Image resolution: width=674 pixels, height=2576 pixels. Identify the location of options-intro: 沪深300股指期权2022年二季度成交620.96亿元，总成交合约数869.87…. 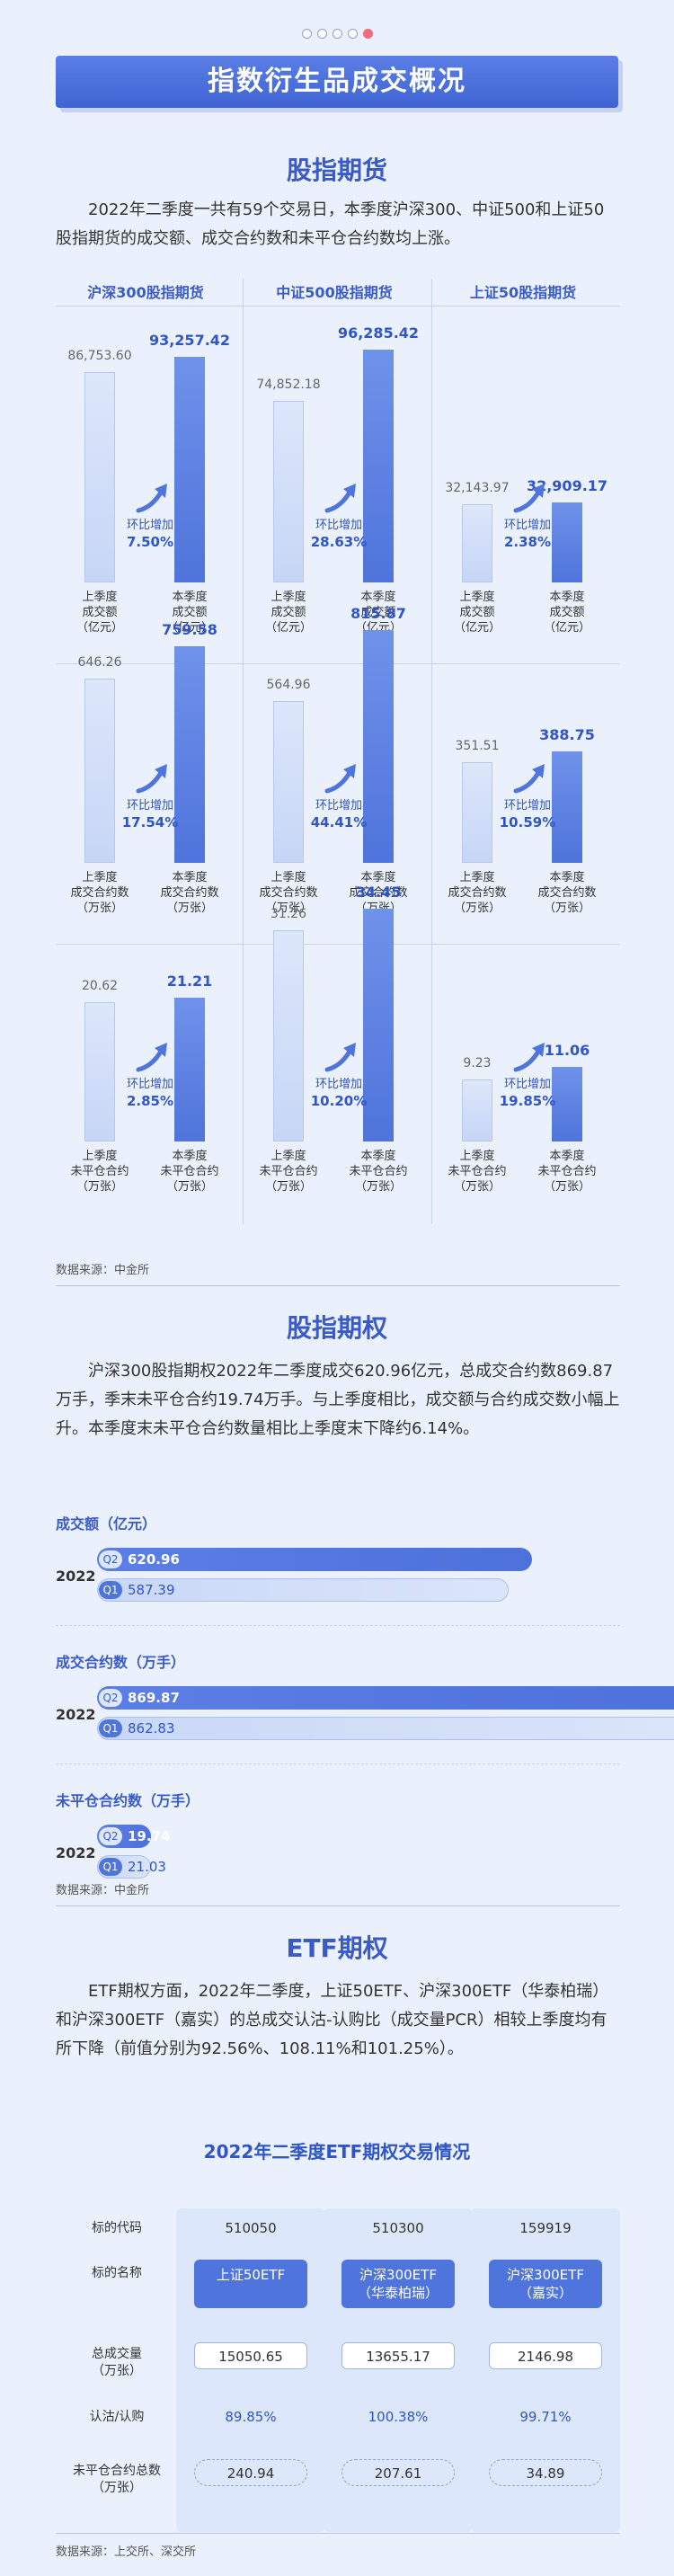
(338, 1400).